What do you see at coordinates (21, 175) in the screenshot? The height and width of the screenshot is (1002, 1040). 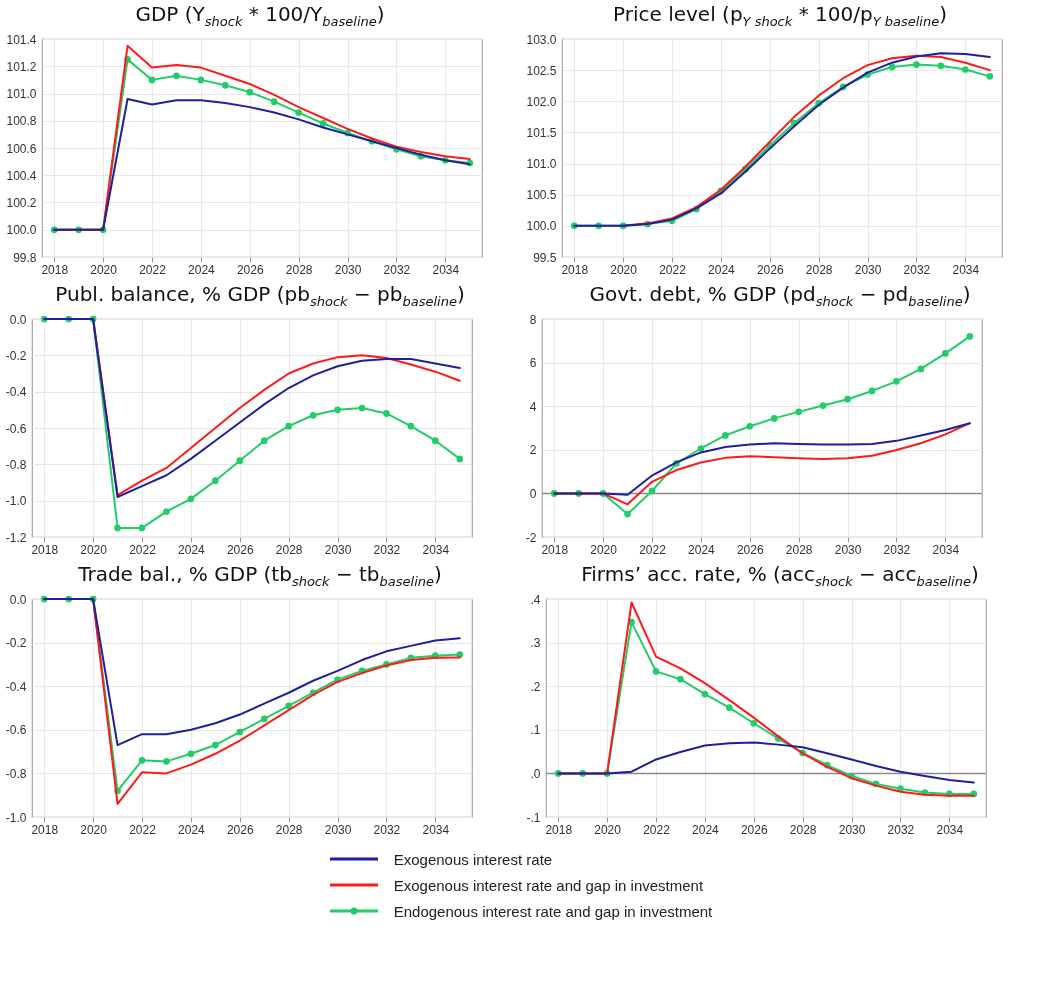 I see `y-tick-label: 100.4` at bounding box center [21, 175].